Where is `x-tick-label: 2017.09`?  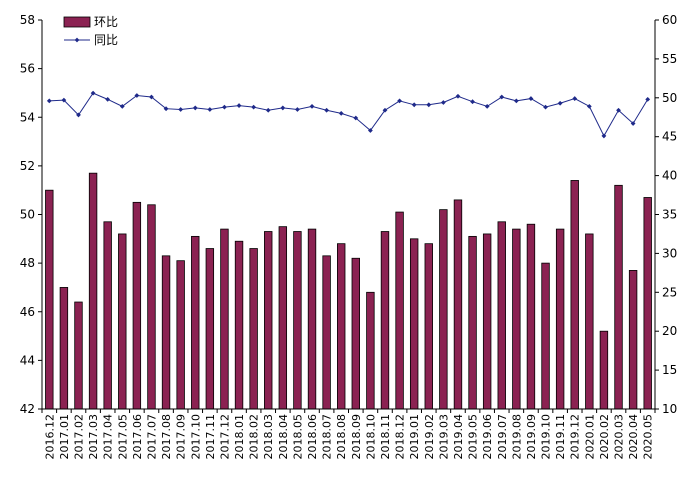 x-tick-label: 2017.09 is located at coordinates (181, 437).